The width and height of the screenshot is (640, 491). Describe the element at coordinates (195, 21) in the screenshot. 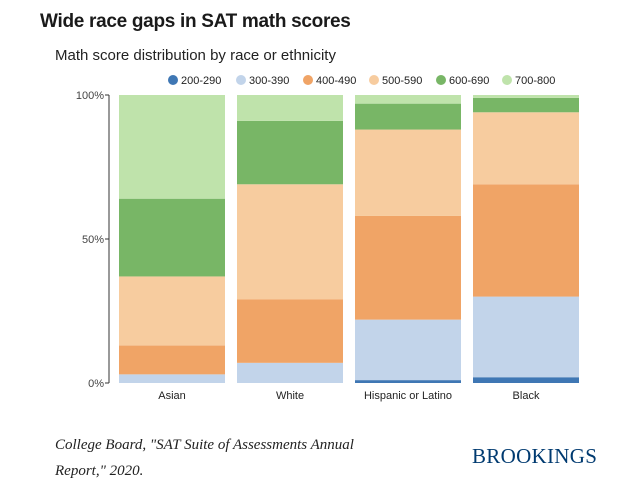

I see `chart-title: Wide race gaps in SAT math scores` at that location.